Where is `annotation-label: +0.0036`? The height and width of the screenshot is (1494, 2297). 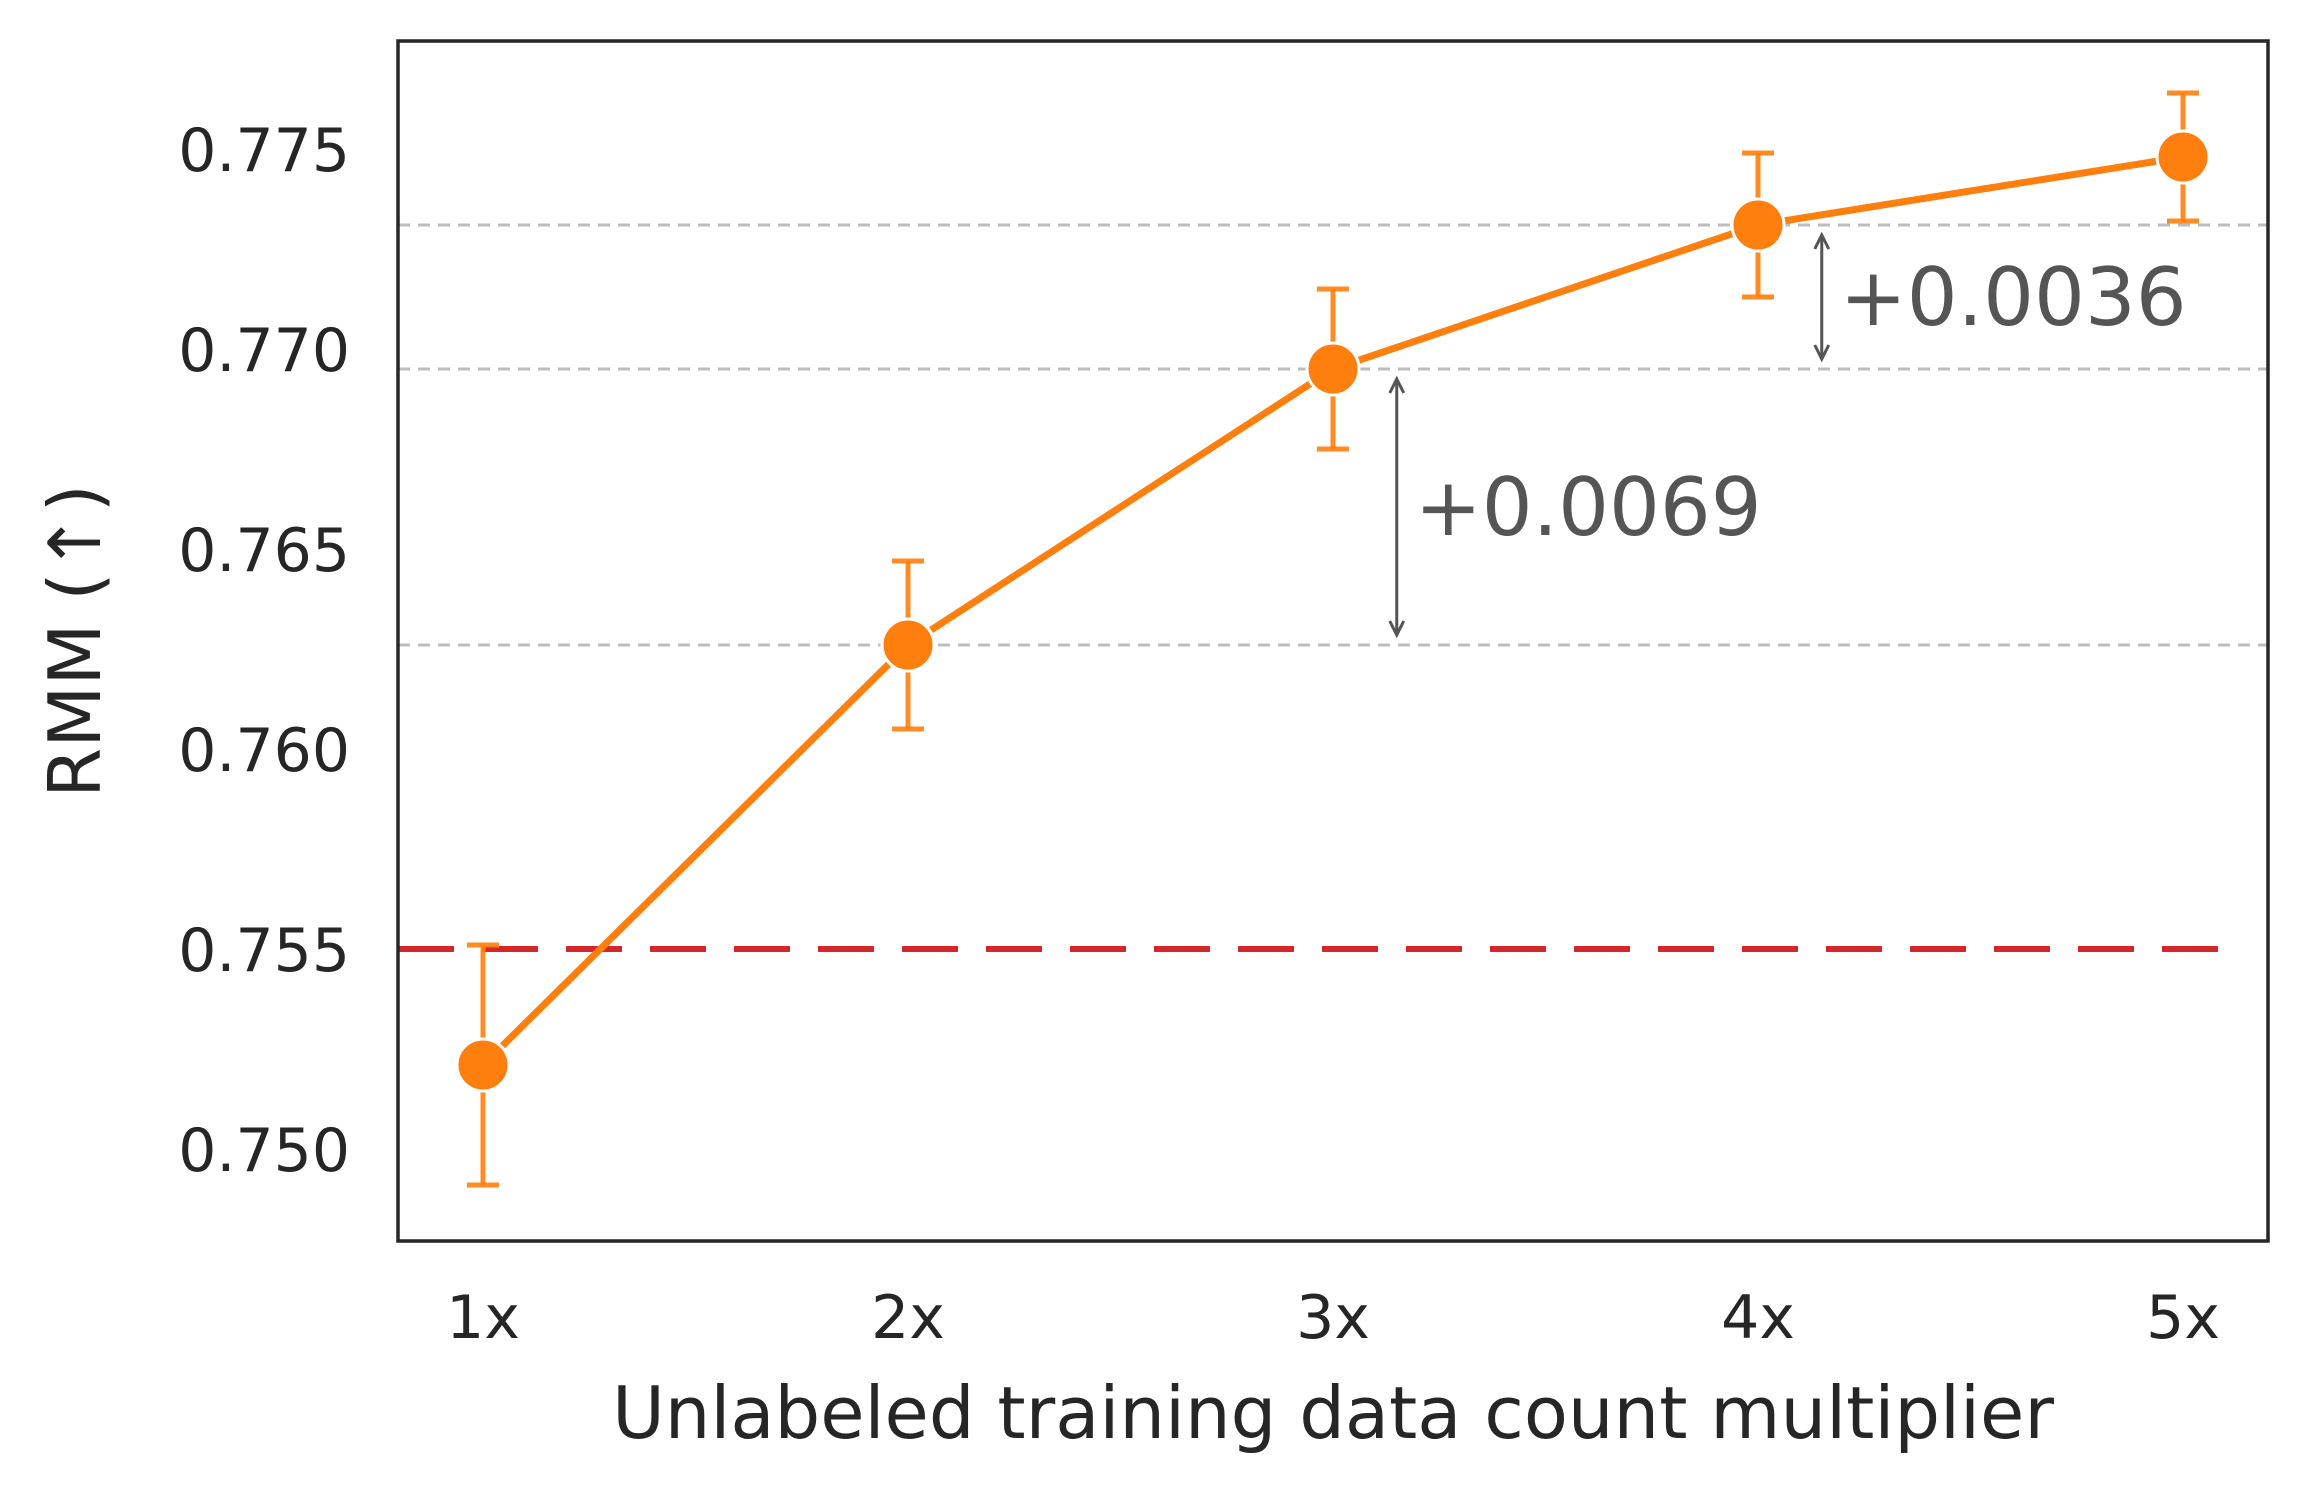 annotation-label: +0.0036 is located at coordinates (2013, 297).